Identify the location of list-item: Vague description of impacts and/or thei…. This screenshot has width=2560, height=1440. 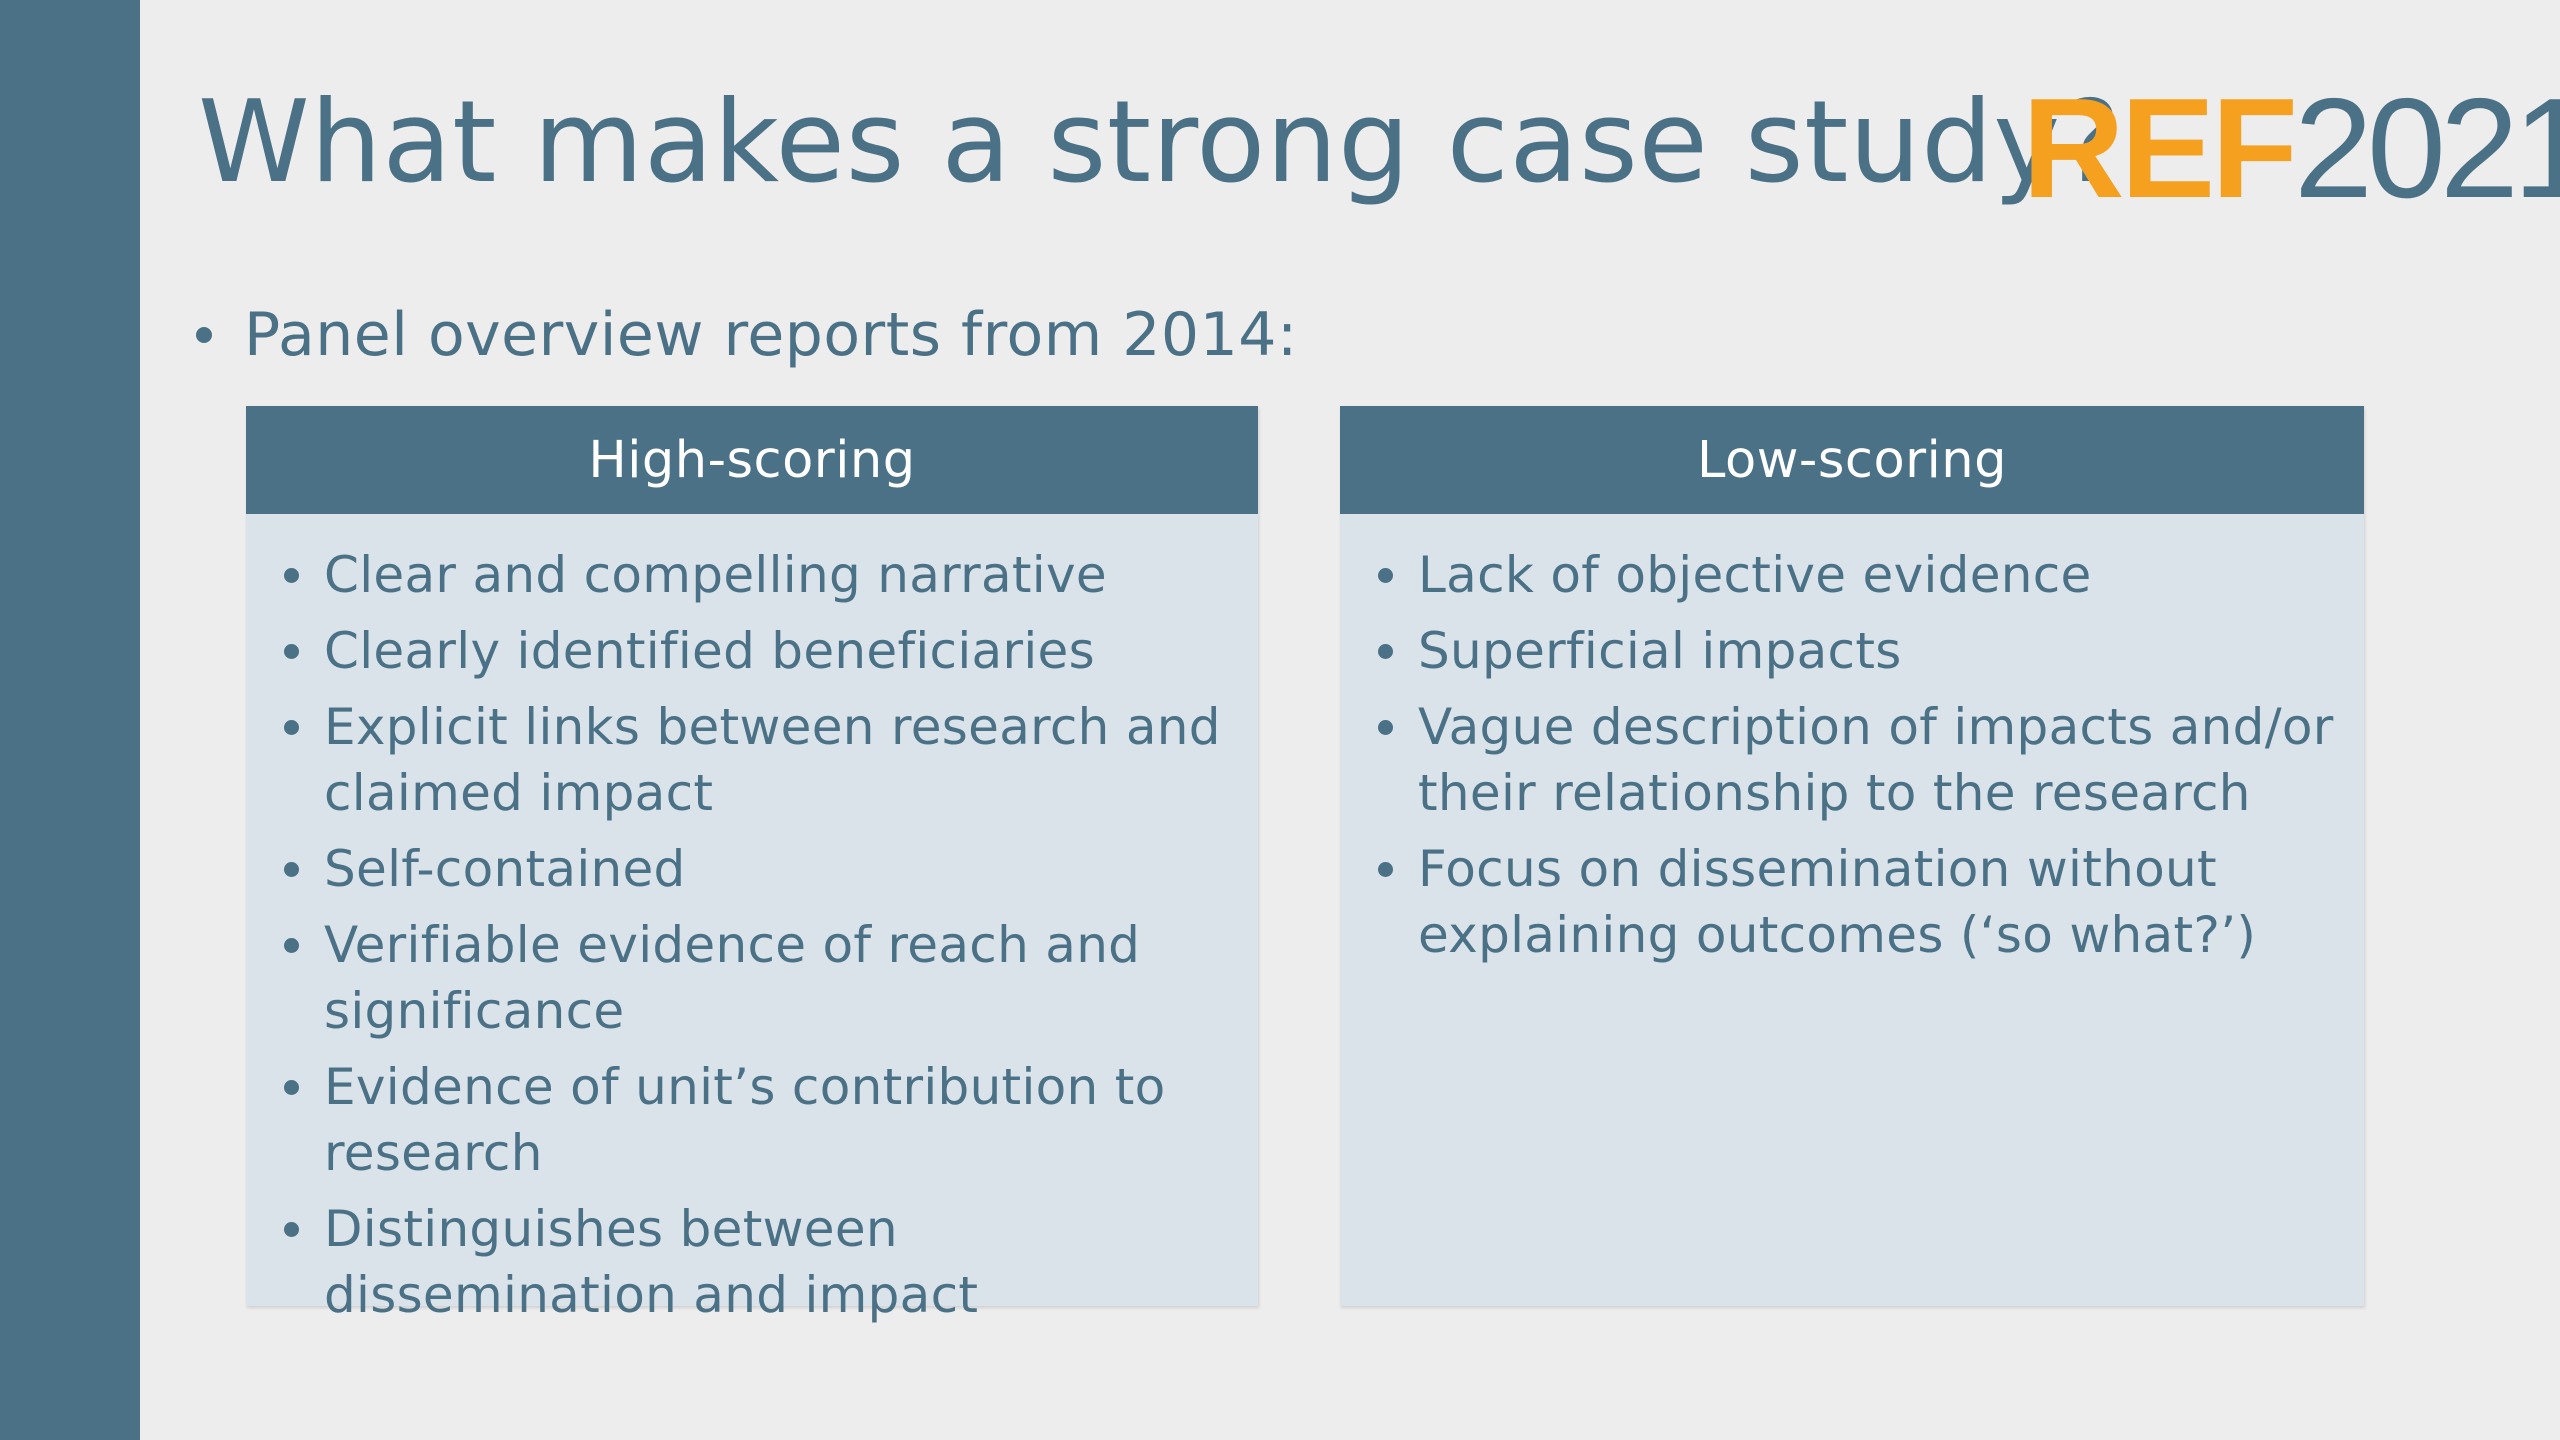
(1861, 760).